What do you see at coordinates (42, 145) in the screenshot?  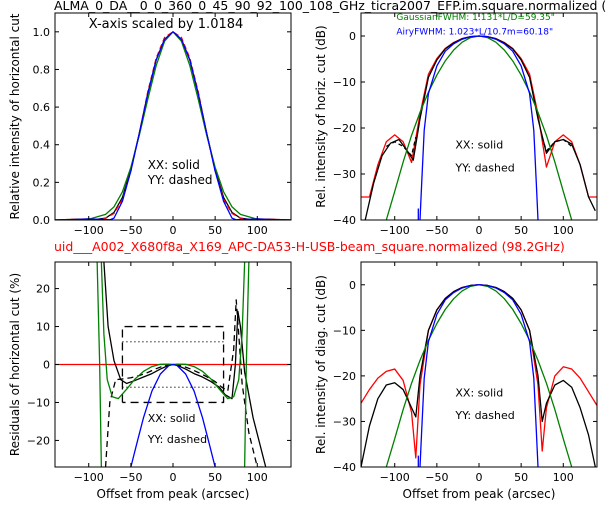 I see `y-tick-label: 0.4` at bounding box center [42, 145].